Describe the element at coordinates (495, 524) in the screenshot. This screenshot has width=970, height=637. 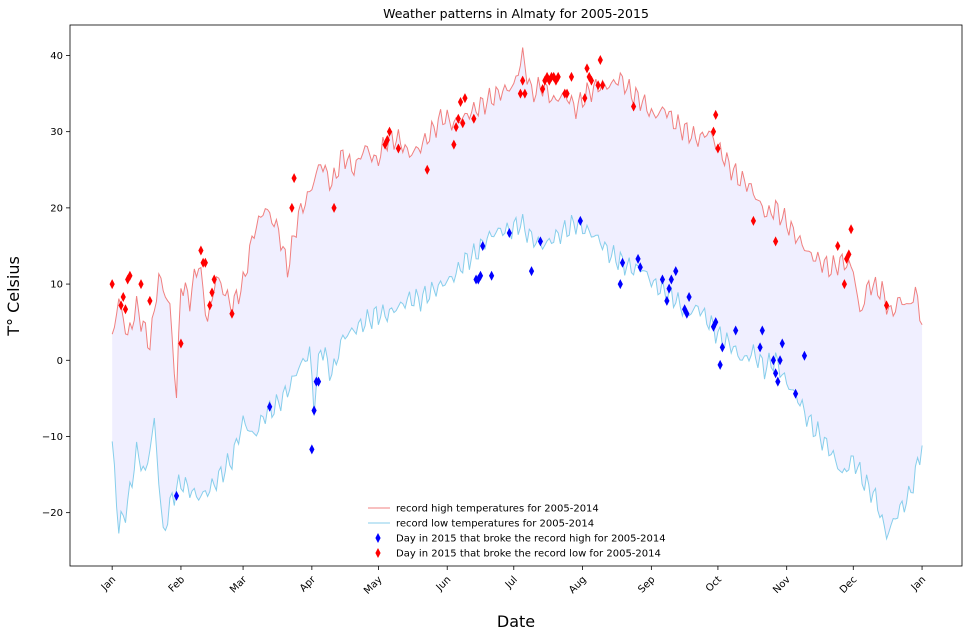
I see `legend-label-low-line: record low temperatures for 2005-2014` at that location.